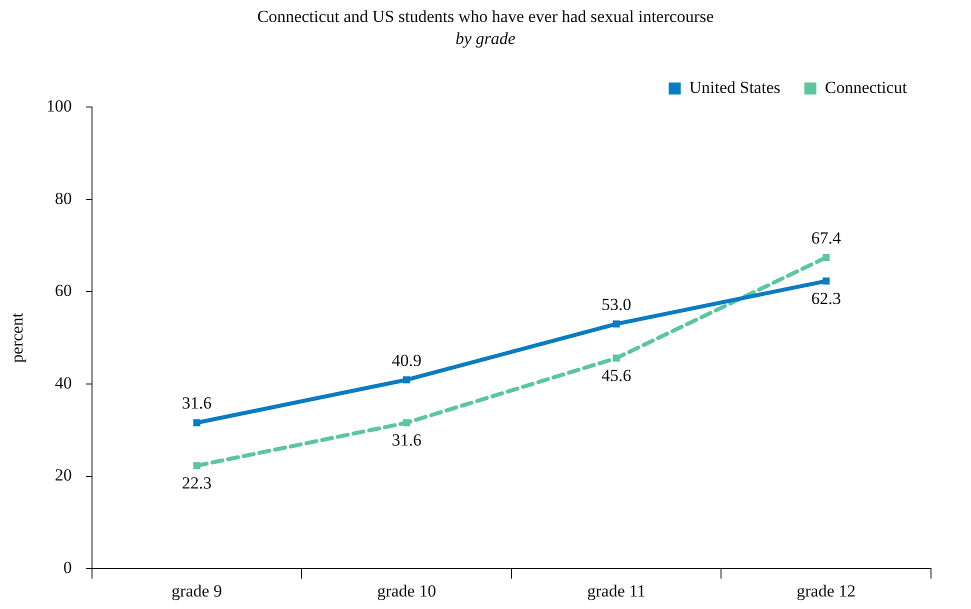 The image size is (971, 609). Describe the element at coordinates (63, 290) in the screenshot. I see `y-tick-label: 60` at that location.